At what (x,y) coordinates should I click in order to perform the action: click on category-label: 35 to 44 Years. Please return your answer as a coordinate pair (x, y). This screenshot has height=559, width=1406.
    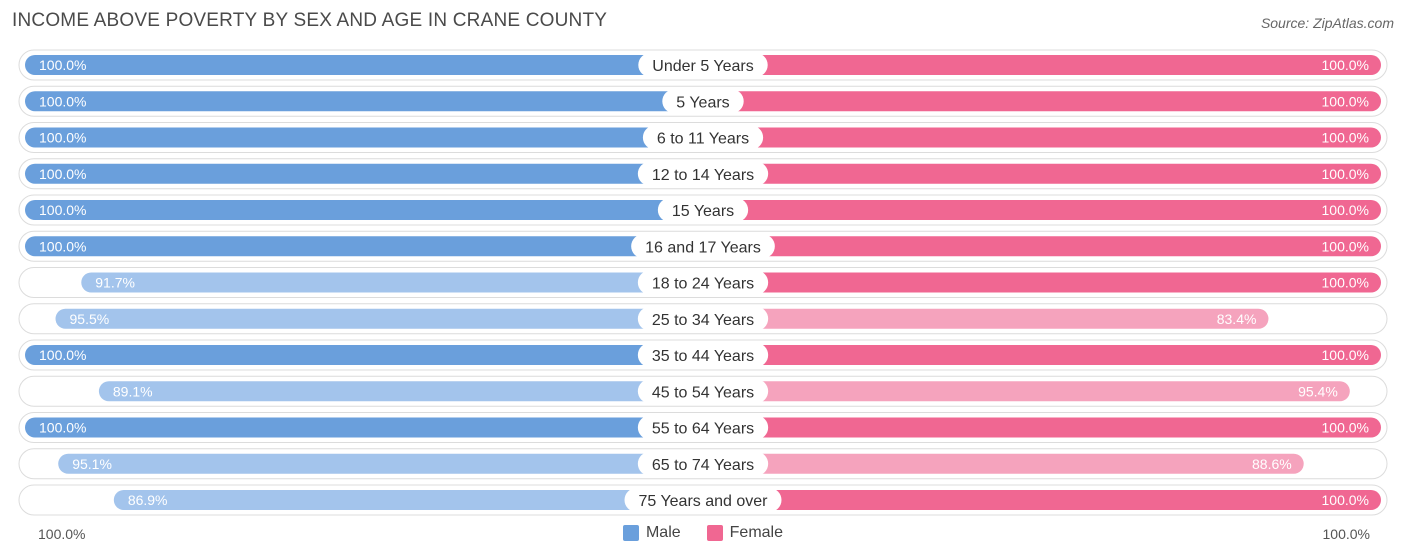
    Looking at the image, I should click on (703, 356).